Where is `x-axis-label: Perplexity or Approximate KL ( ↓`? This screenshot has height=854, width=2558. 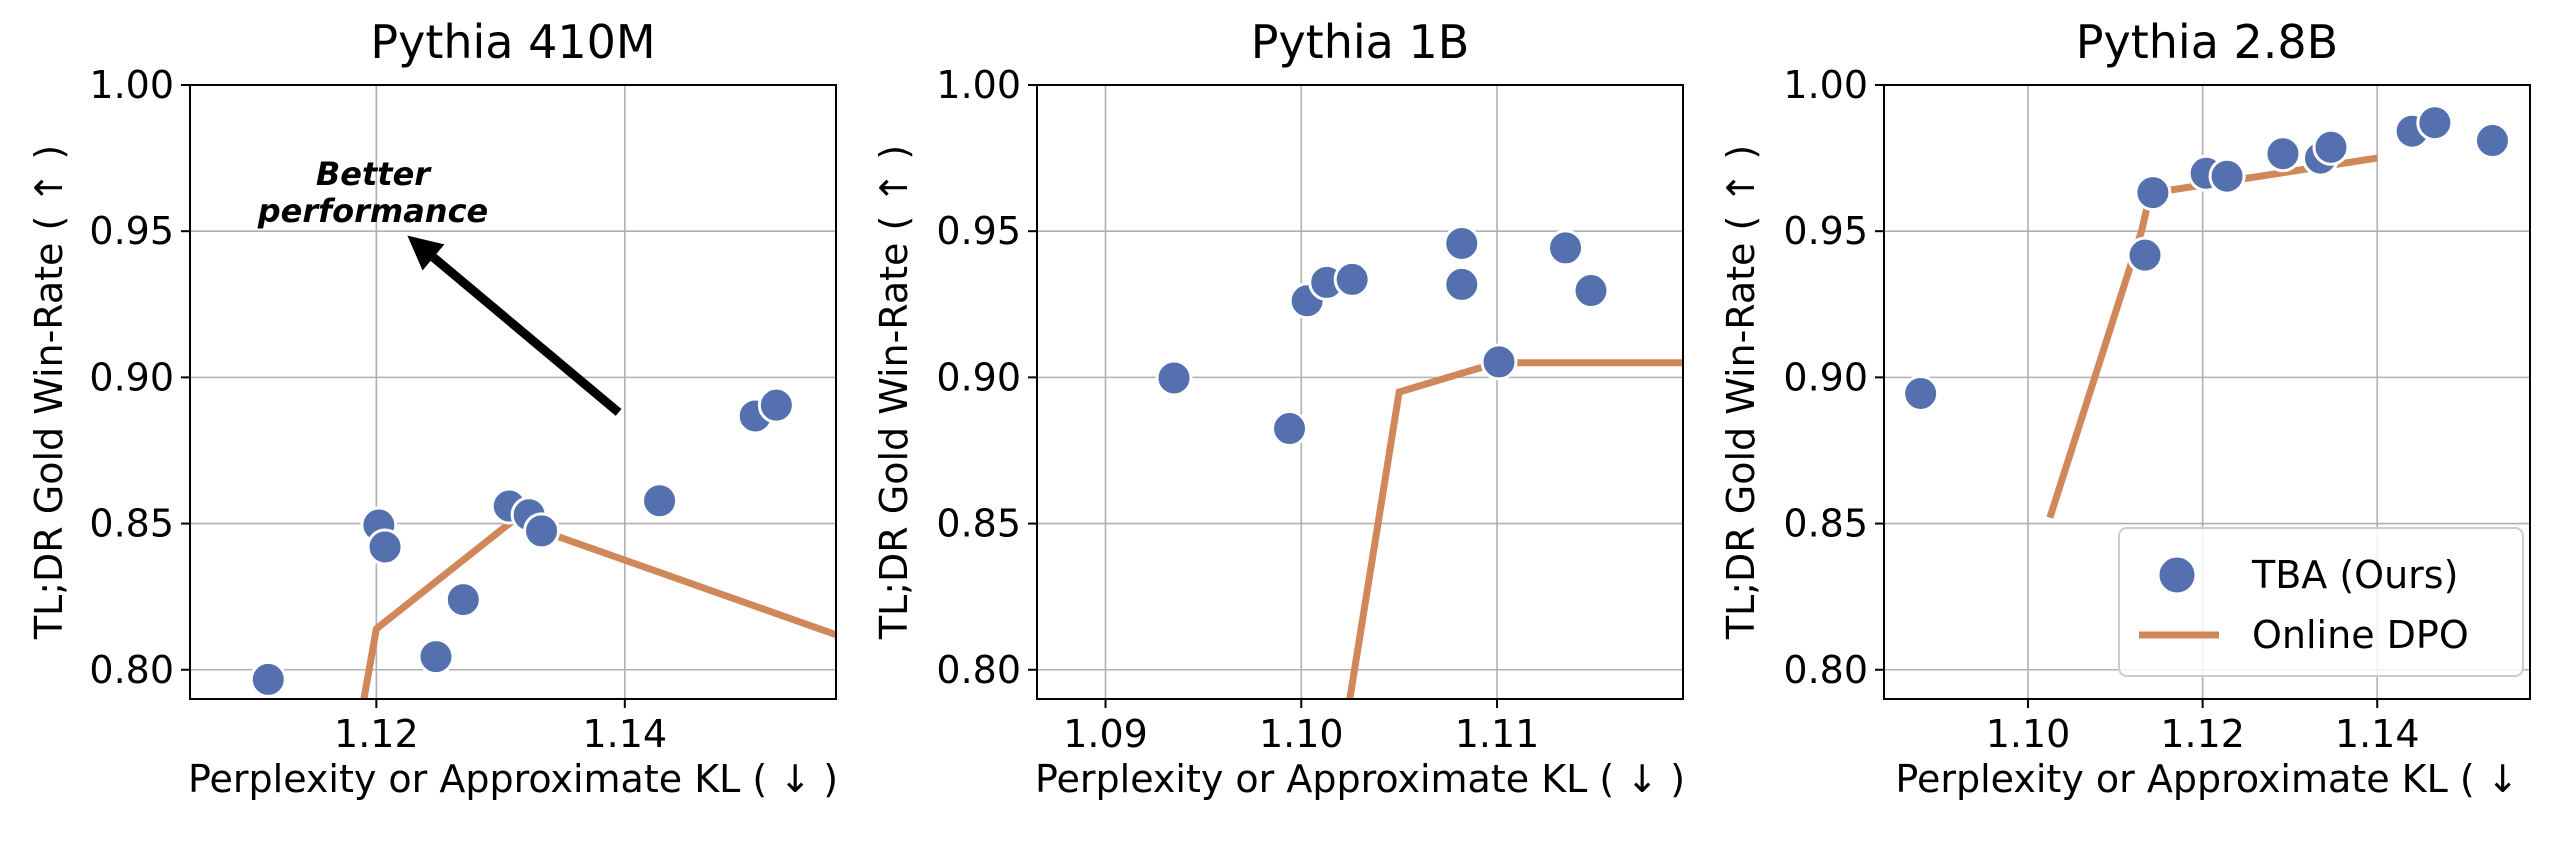
x-axis-label: Perplexity or Approximate KL ( ↓ is located at coordinates (2206, 779).